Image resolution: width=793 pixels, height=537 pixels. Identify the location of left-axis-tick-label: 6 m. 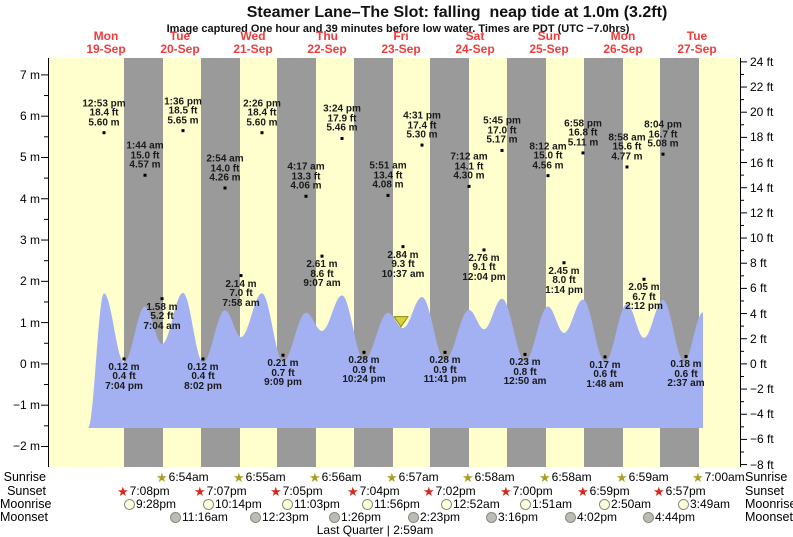
(29, 116).